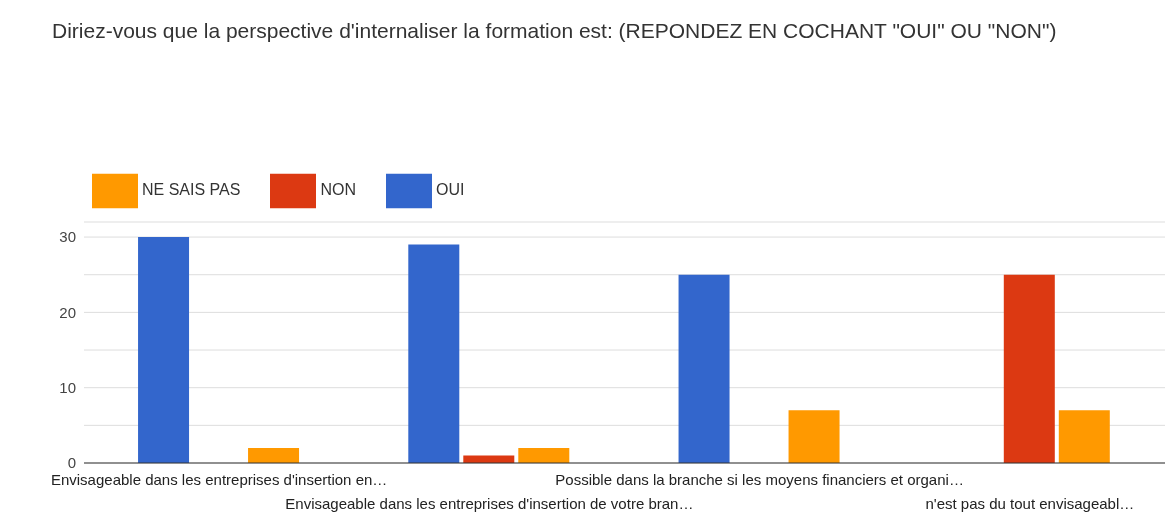 The width and height of the screenshot is (1173, 513). What do you see at coordinates (67, 312) in the screenshot?
I see `y-tick-label: 20` at bounding box center [67, 312].